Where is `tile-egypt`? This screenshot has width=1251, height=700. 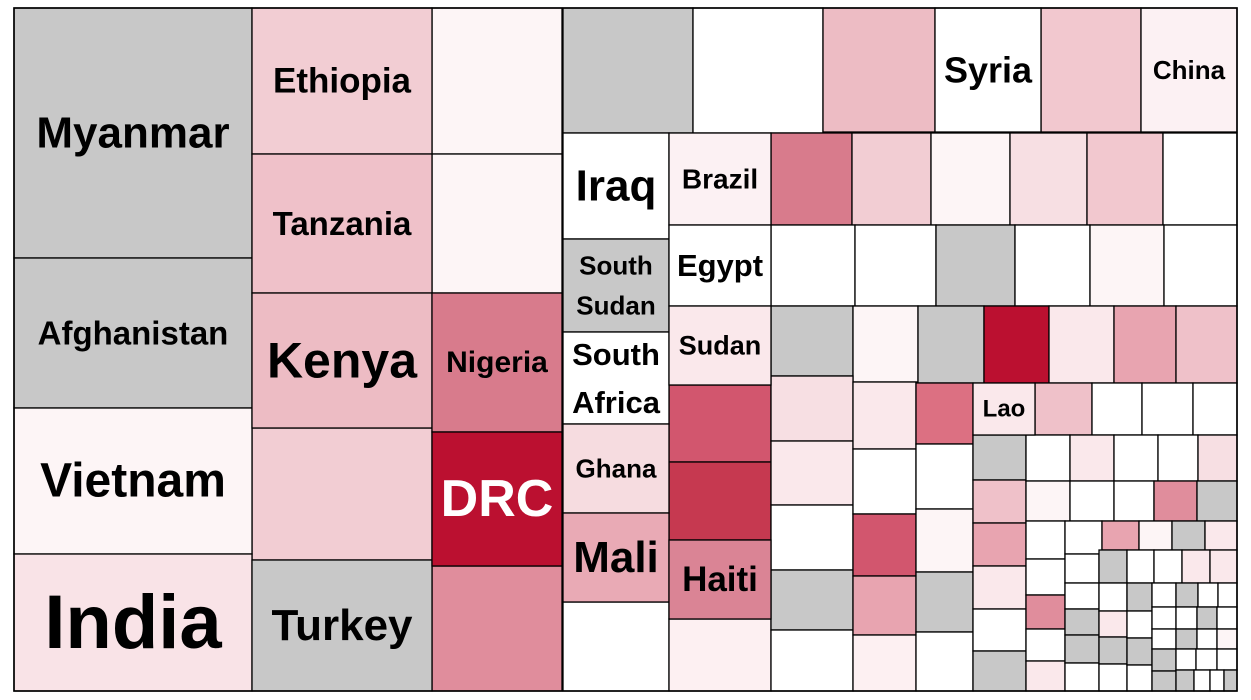 tile-egypt is located at coordinates (720, 265).